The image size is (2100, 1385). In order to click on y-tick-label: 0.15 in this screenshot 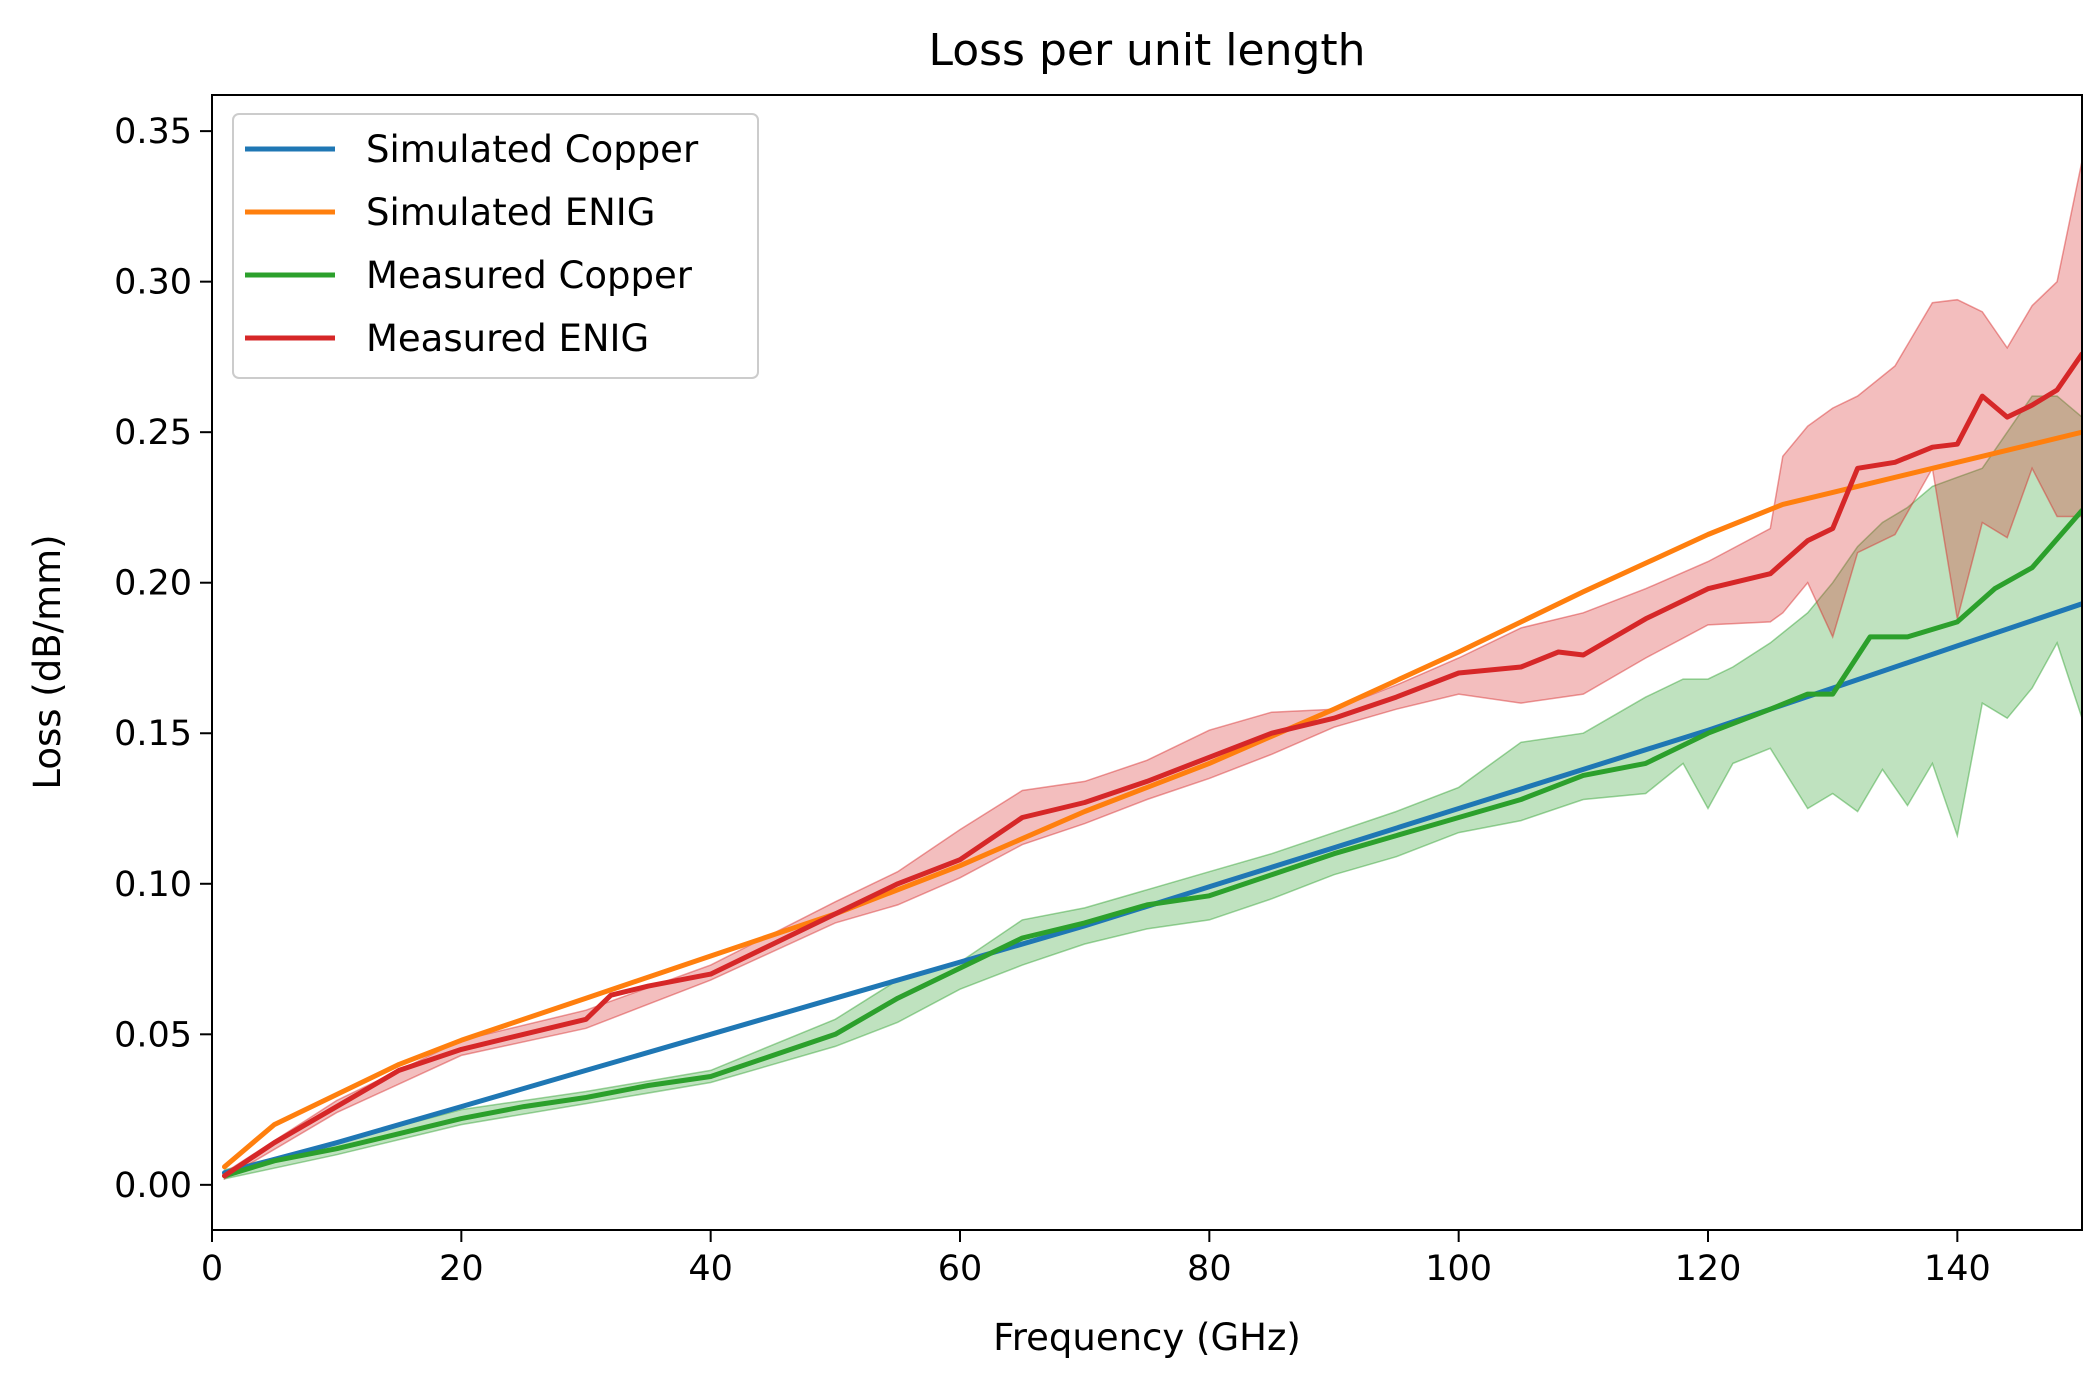, I will do `click(153, 734)`.